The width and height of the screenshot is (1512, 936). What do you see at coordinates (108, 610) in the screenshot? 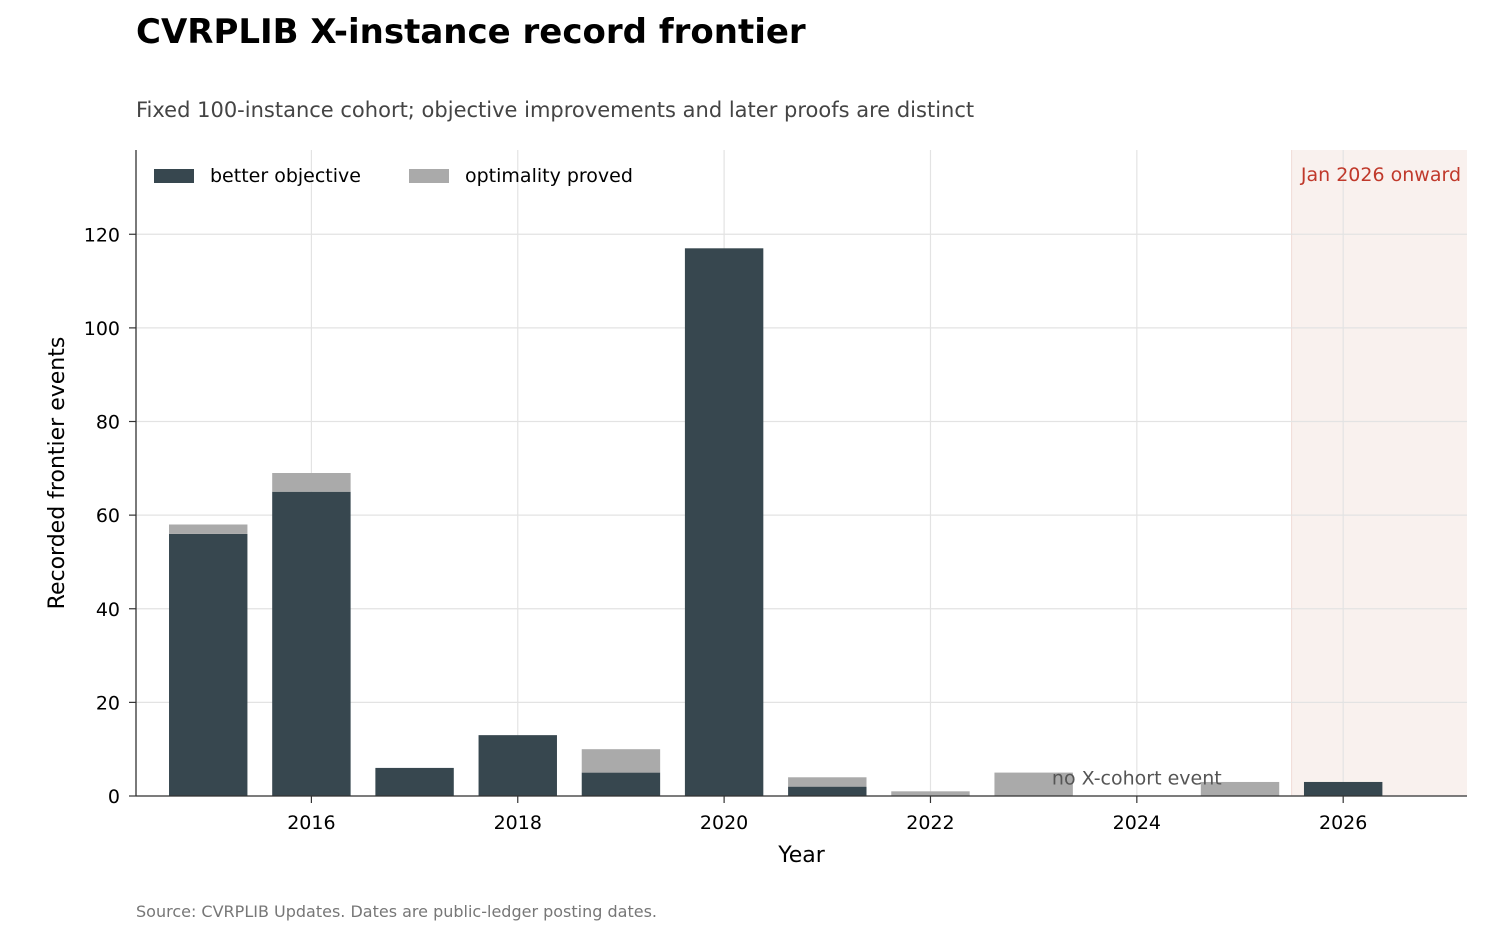
I see `y-tick-label: 40` at bounding box center [108, 610].